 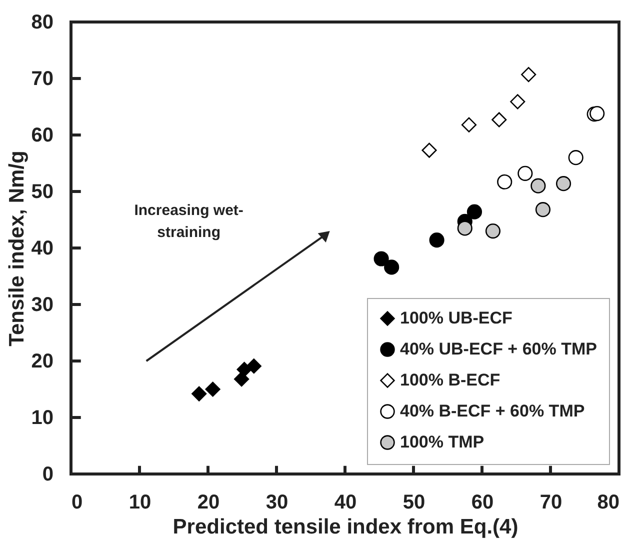 What do you see at coordinates (42, 249) in the screenshot?
I see `y-tick-label: 40` at bounding box center [42, 249].